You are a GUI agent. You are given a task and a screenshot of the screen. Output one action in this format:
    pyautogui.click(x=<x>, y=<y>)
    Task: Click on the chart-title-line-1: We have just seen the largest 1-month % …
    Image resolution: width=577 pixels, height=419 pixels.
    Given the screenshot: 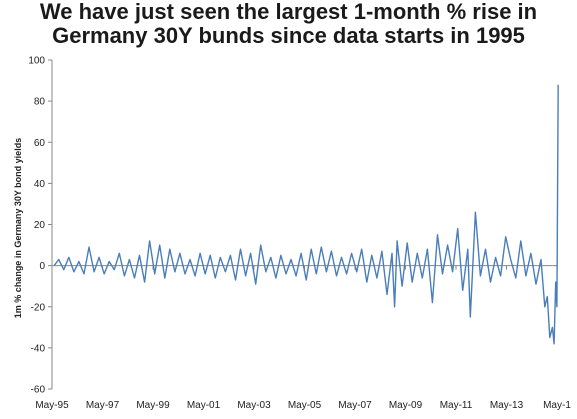 What is the action you would take?
    pyautogui.click(x=288, y=12)
    